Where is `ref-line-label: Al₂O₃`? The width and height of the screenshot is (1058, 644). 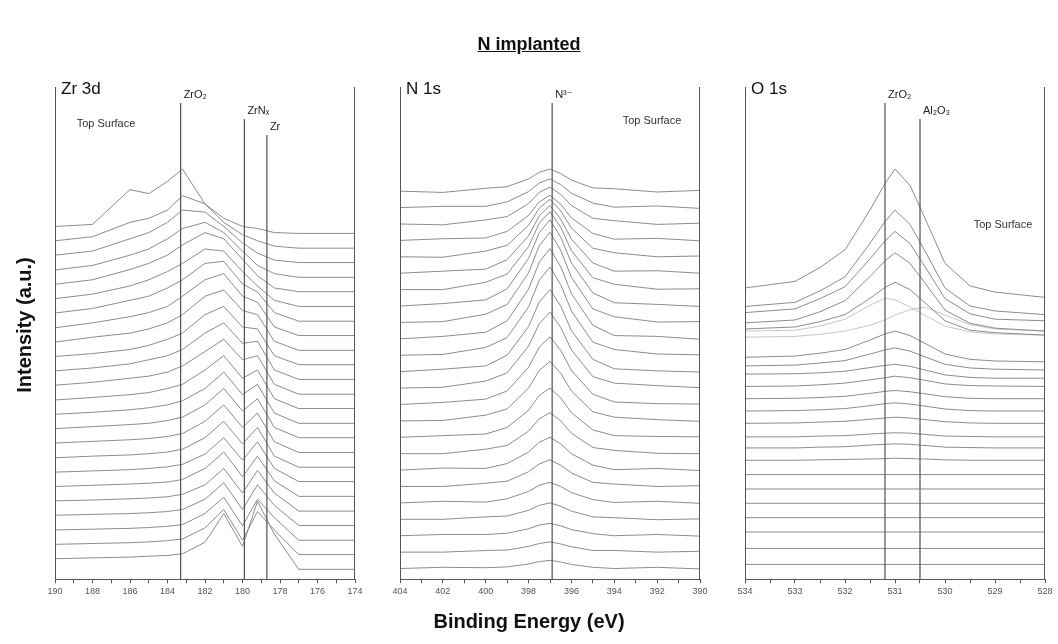 ref-line-label: Al₂O₃ is located at coordinates (937, 109).